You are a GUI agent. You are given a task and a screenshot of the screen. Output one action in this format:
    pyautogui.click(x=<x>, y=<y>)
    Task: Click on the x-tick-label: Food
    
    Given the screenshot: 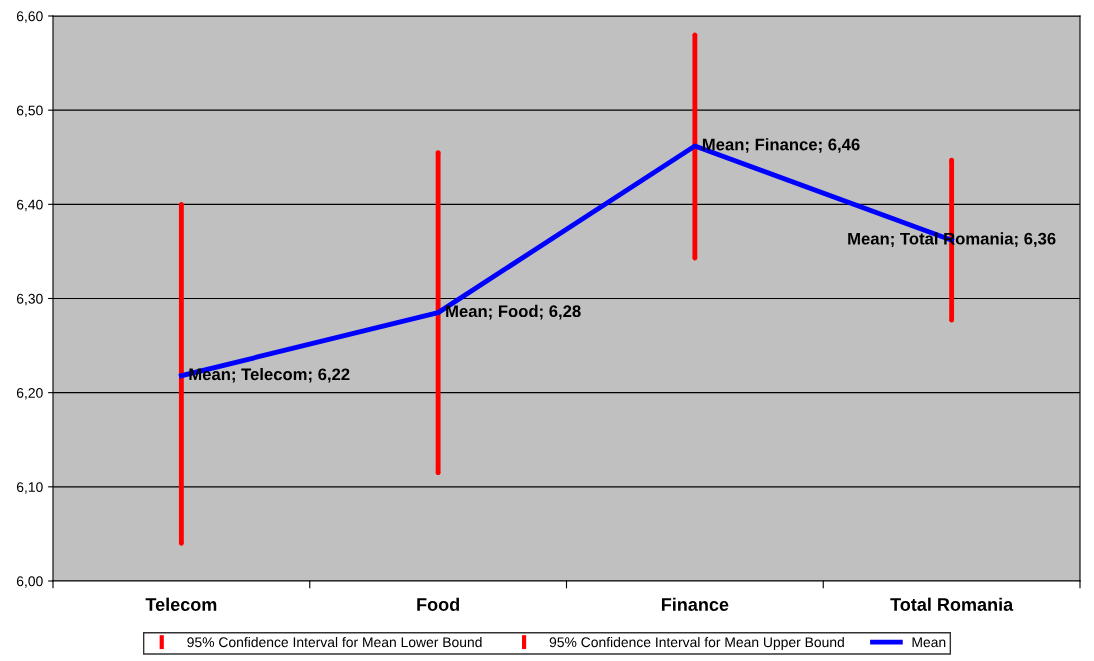 What is the action you would take?
    pyautogui.click(x=438, y=604)
    